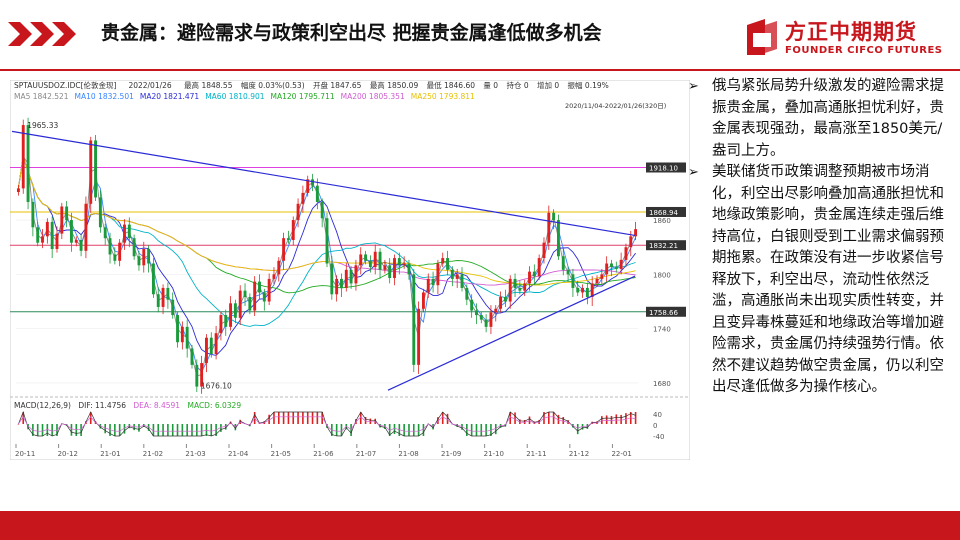  I want to click on level-label-1868.94: 1868.94, so click(663, 213).